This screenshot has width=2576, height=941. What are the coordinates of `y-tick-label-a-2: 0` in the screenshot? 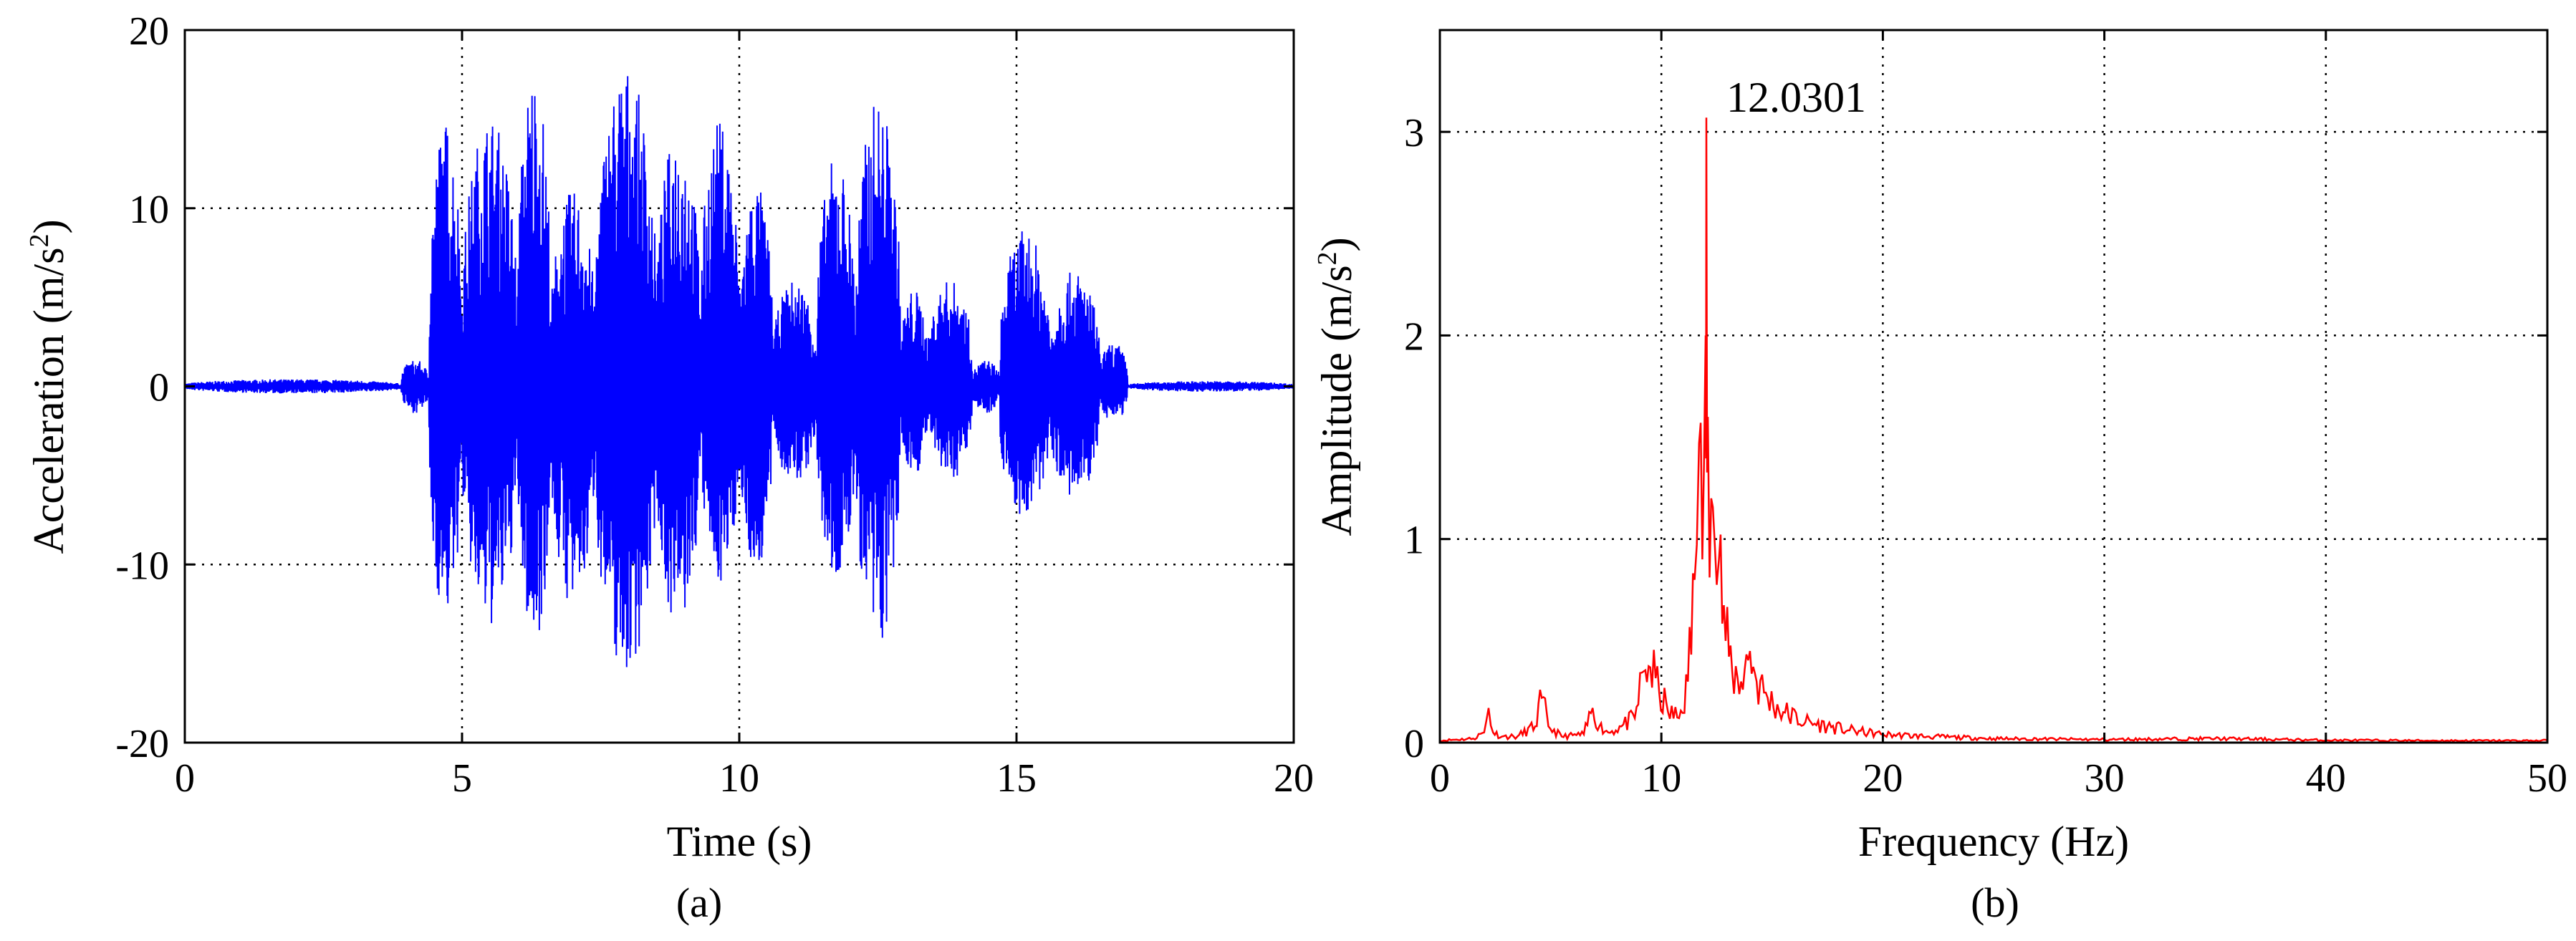 It's located at (159, 388).